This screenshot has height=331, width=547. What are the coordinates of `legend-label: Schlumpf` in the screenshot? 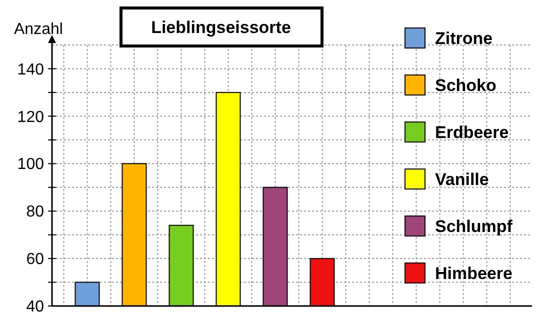 It's located at (474, 226).